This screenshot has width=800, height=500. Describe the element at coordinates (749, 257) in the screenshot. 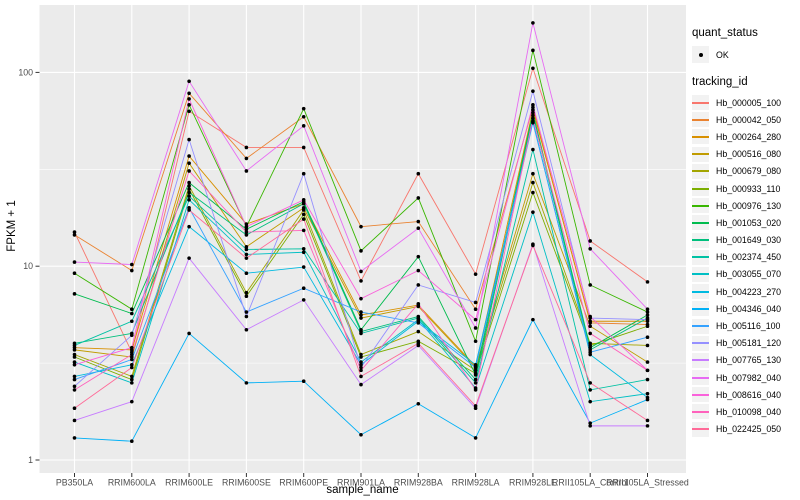

I see `legend-entry-label: Hb_002374_450` at that location.